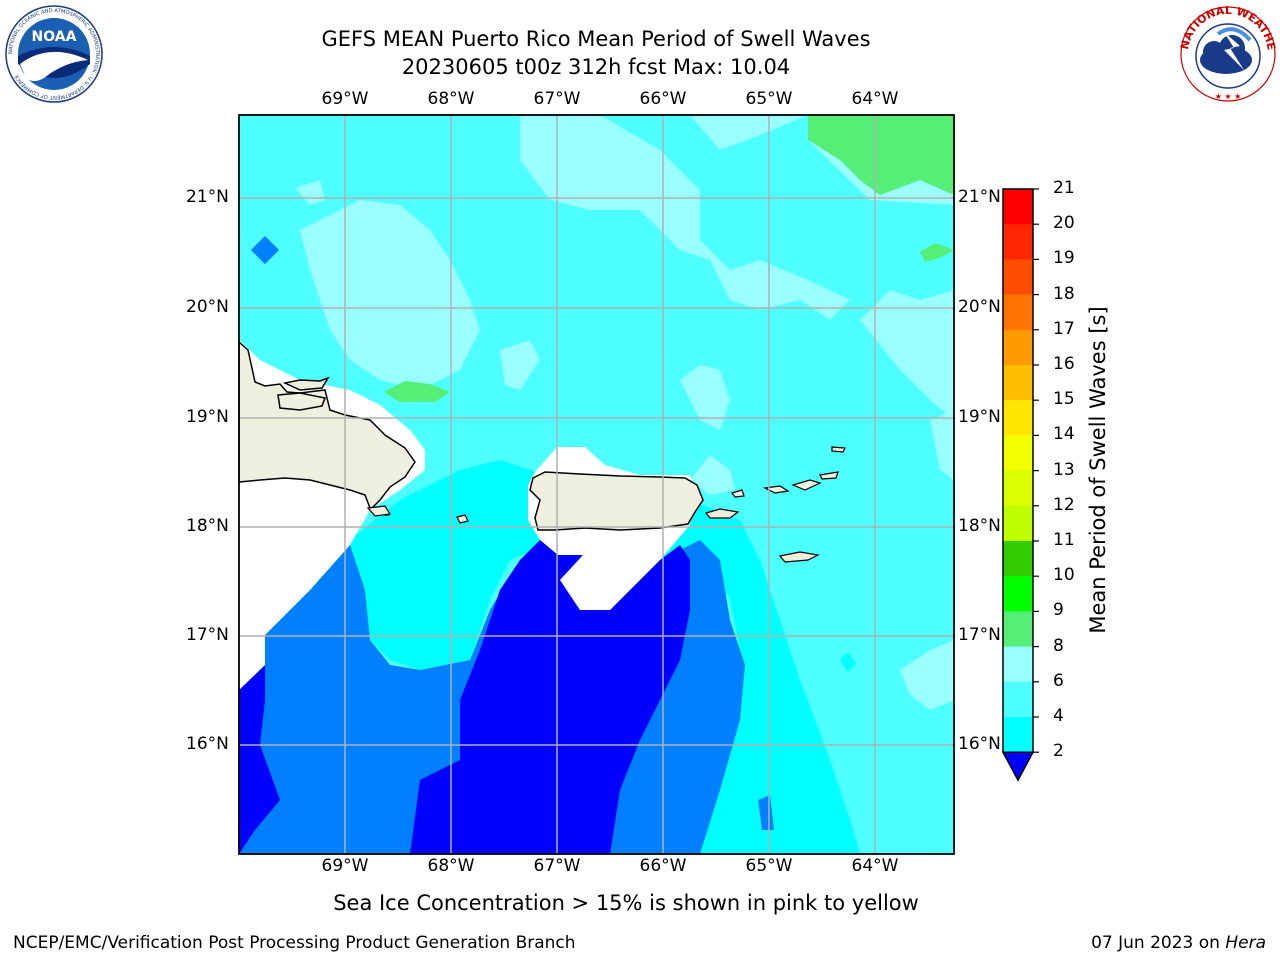 Image resolution: width=1280 pixels, height=960 pixels. I want to click on colorbar-tick-label: 10, so click(1064, 575).